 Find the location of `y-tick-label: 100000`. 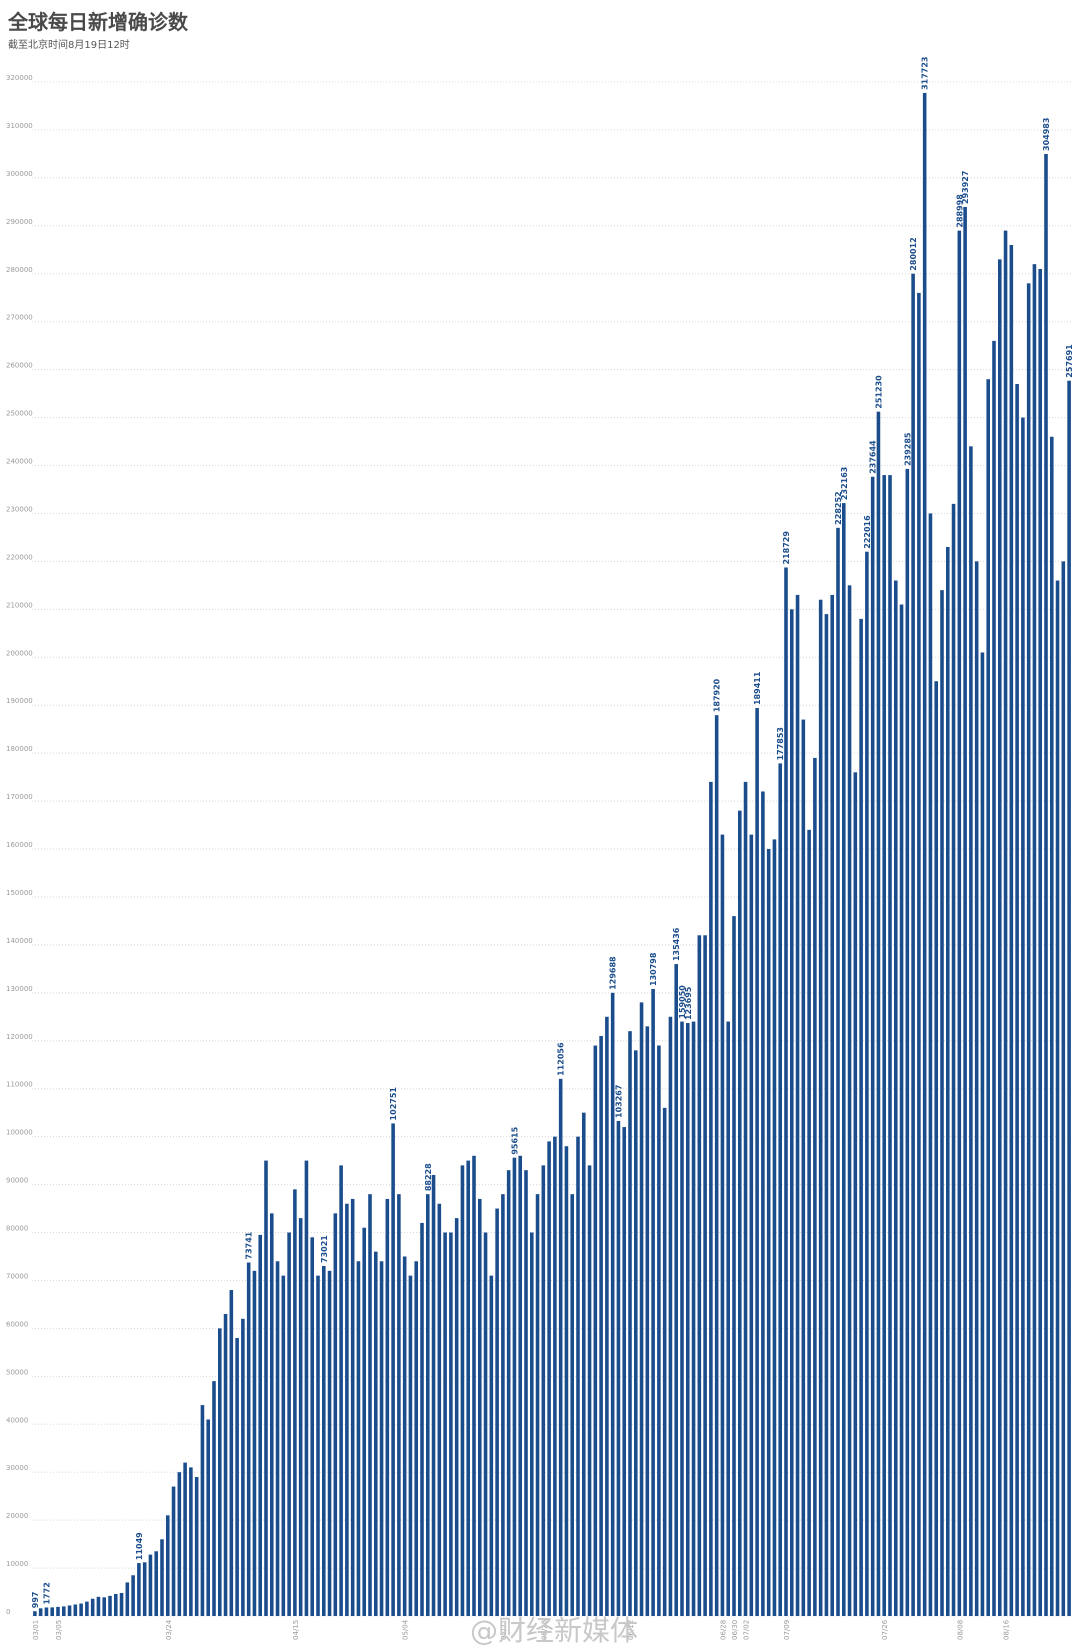

y-tick-label: 100000 is located at coordinates (19, 1133).